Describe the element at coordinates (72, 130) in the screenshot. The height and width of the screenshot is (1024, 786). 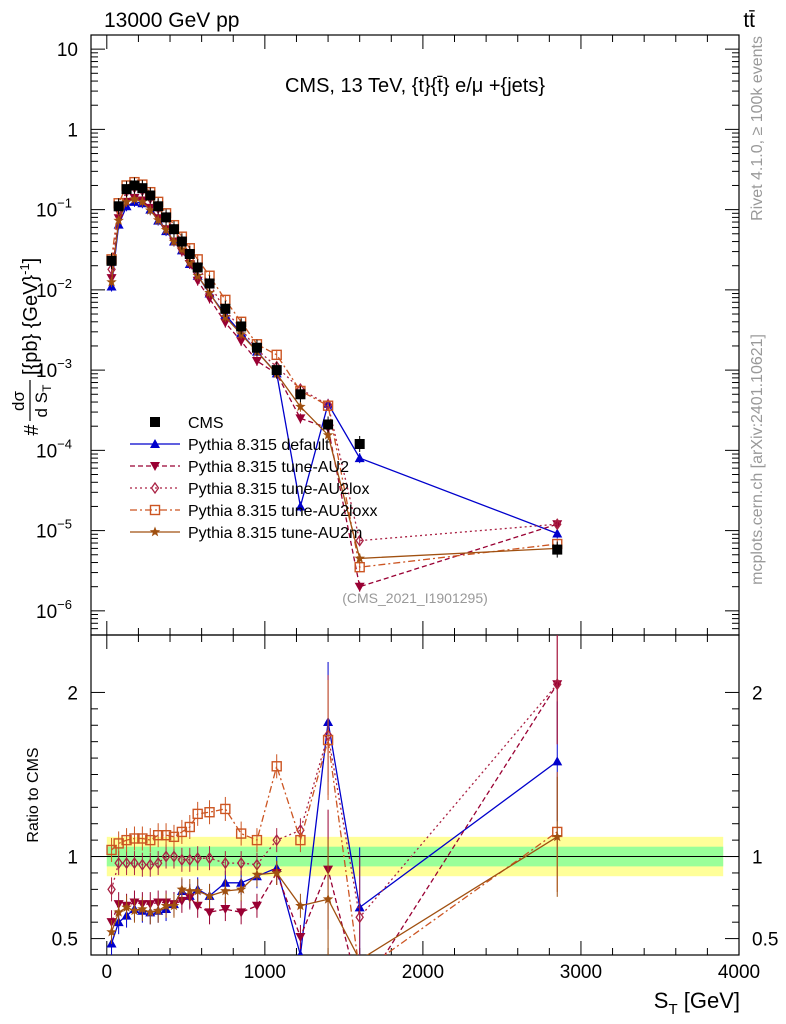
I see `y-tick-label: 1` at that location.